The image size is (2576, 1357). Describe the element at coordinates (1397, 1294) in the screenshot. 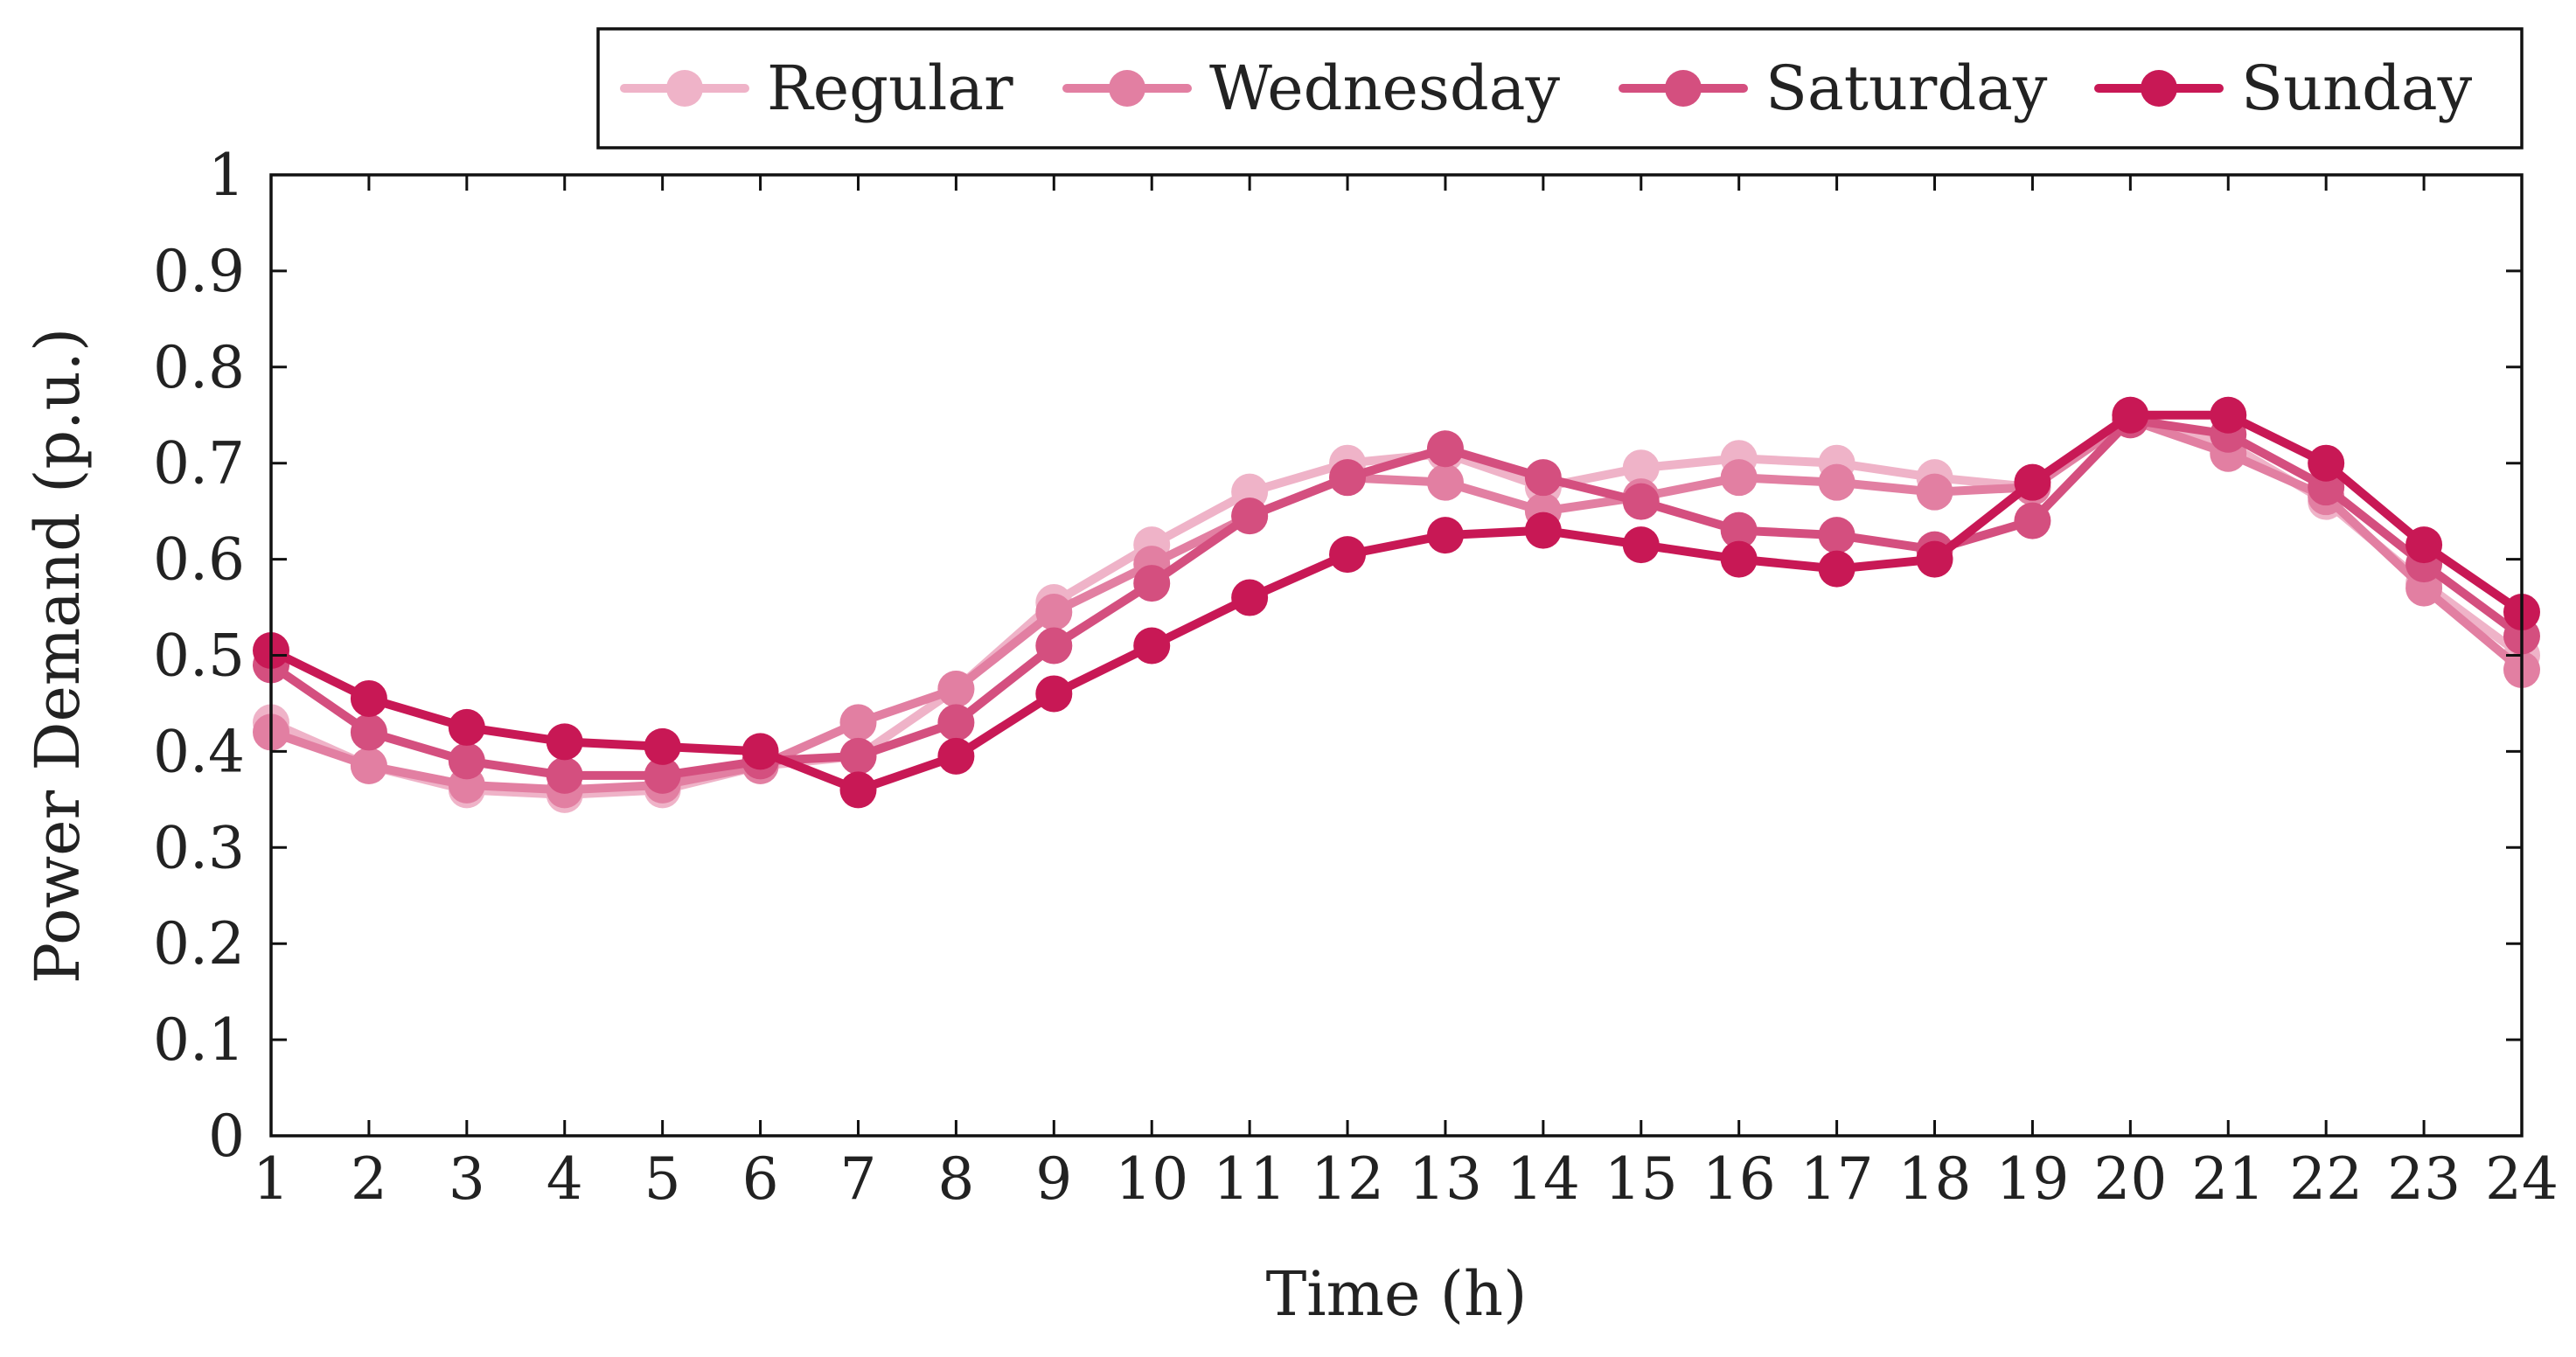

I see `x-axis-label: Time (h)` at that location.